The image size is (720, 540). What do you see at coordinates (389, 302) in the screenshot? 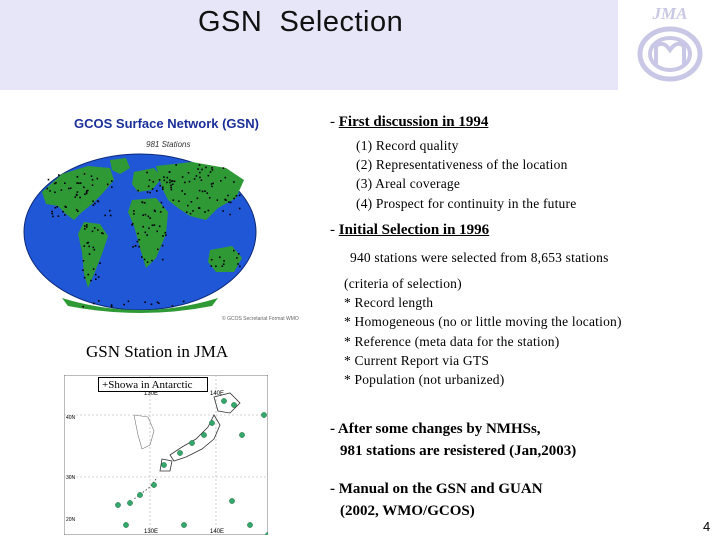
I see `criteria-2: * Record length` at bounding box center [389, 302].